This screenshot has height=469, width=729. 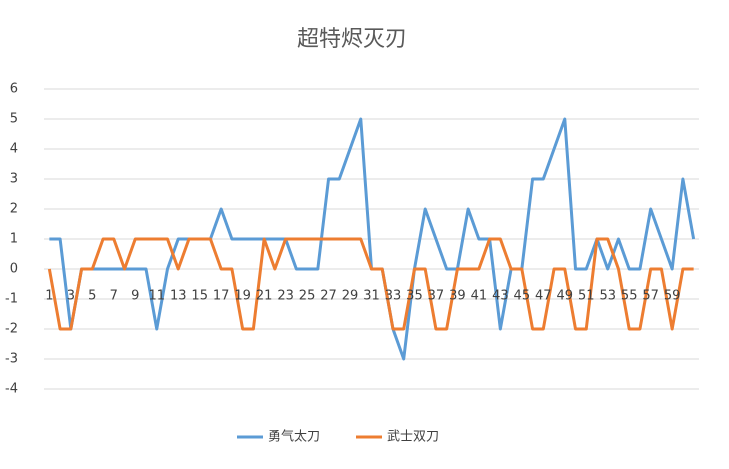 What do you see at coordinates (436, 296) in the screenshot?
I see `x-tick-label: 37` at bounding box center [436, 296].